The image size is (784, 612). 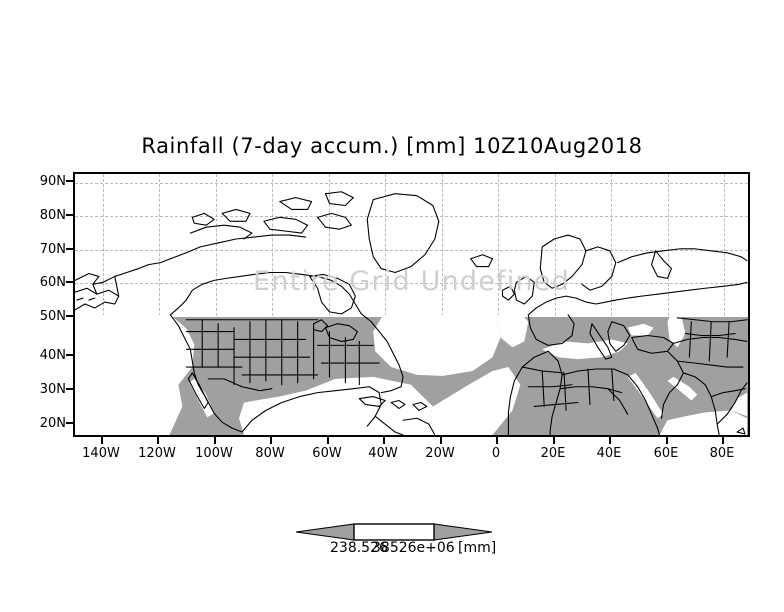 I want to click on x-tick-label-60w: 60W, so click(x=327, y=453).